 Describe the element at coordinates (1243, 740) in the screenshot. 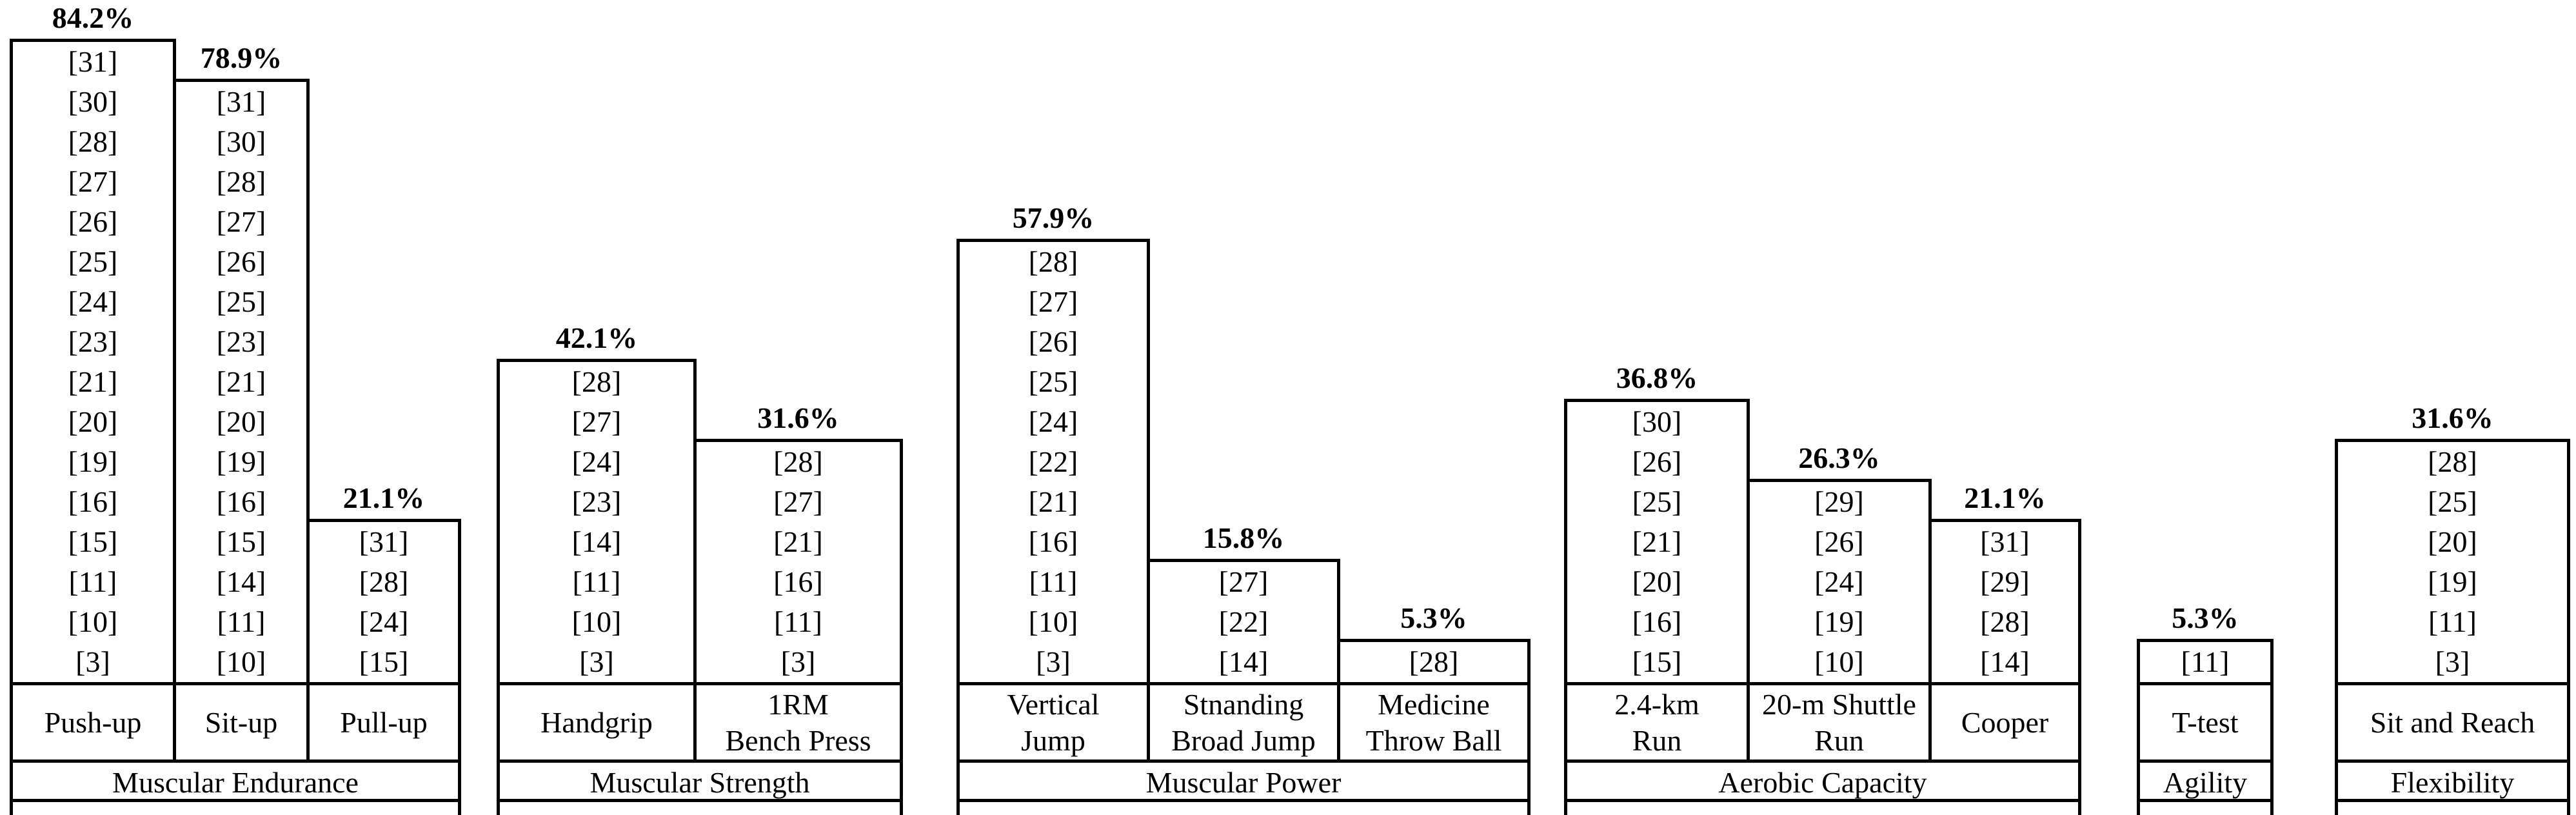

I see `test-label-line: Broad Jump` at that location.